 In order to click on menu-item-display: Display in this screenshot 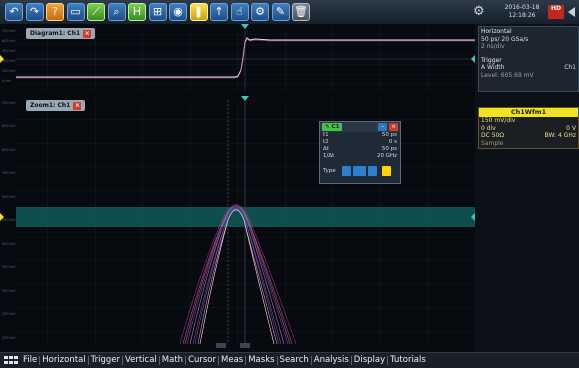, I will do `click(370, 360)`.